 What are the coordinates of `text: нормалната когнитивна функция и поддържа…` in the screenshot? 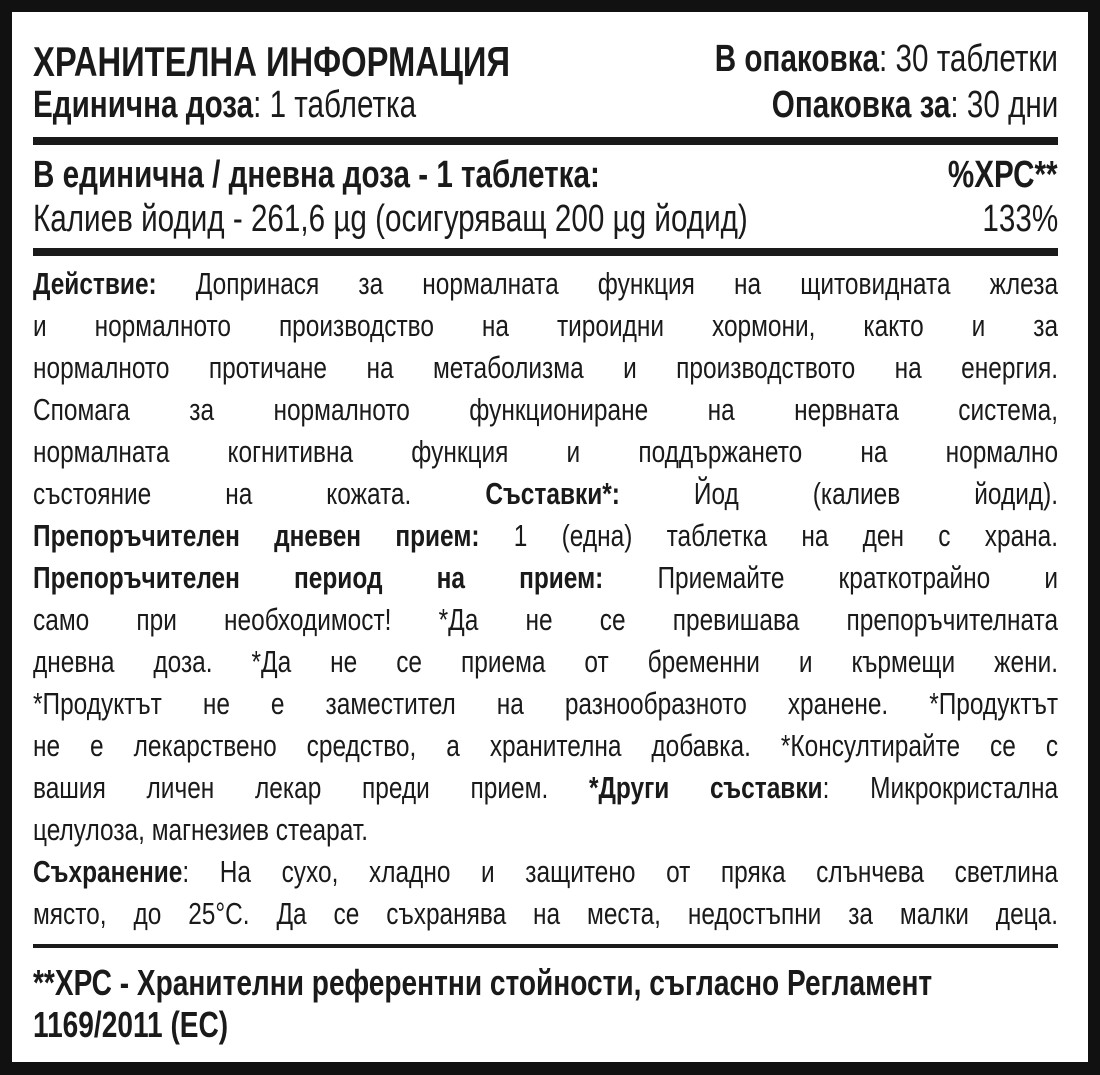 It's located at (546, 451).